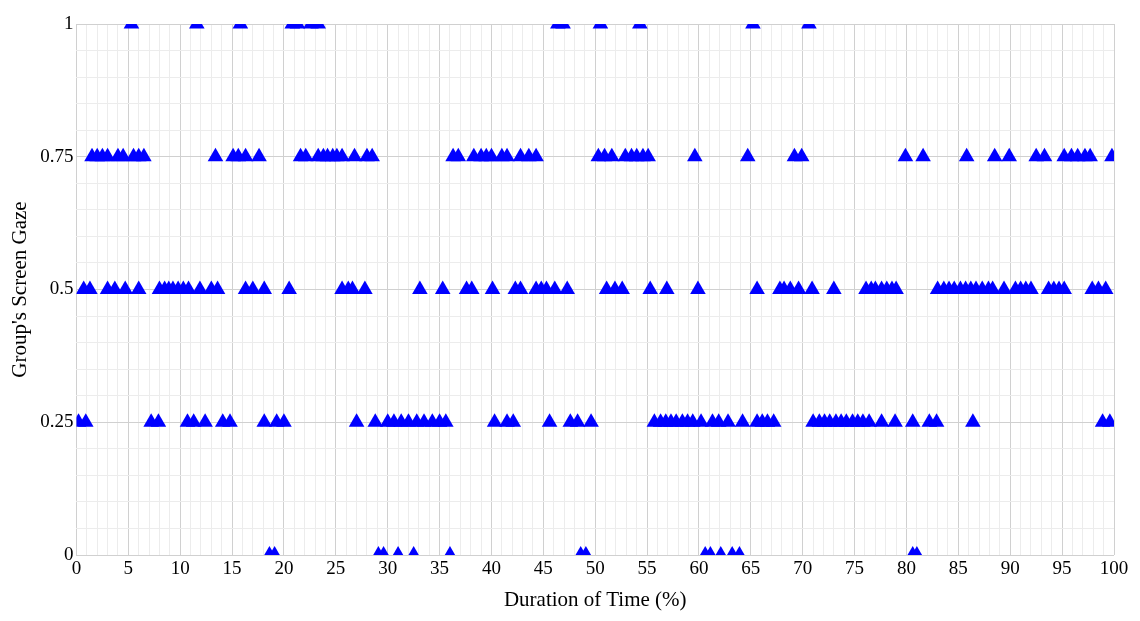 The image size is (1140, 621). I want to click on y-axis-title: Group's Screen Gaze, so click(19, 289).